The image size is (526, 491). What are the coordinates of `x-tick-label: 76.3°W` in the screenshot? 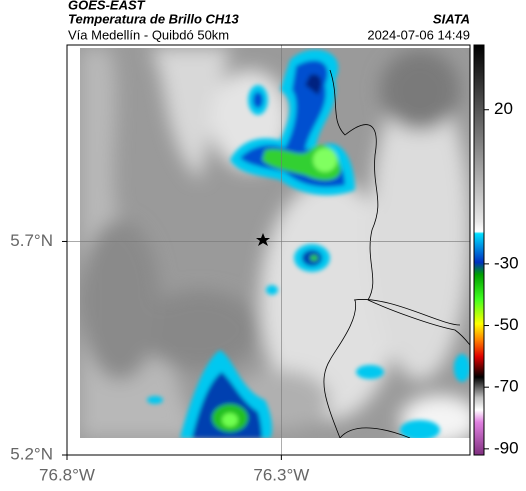 It's located at (281, 474).